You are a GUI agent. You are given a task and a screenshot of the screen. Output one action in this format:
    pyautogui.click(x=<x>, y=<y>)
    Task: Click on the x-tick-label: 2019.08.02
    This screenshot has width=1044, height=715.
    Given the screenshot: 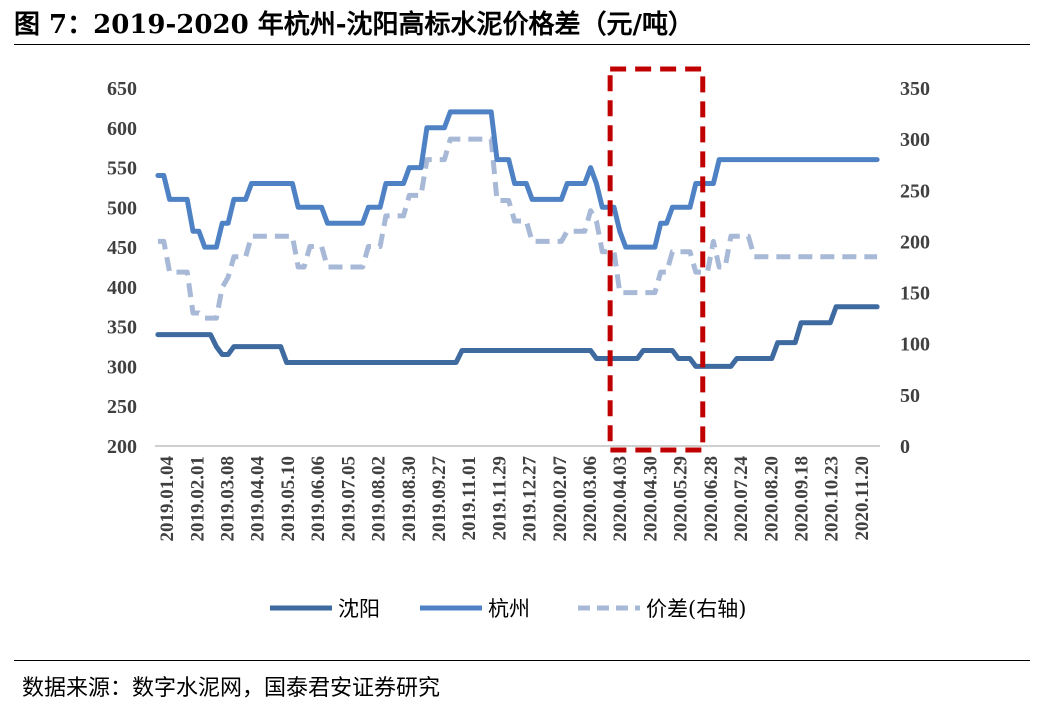 What is the action you would take?
    pyautogui.click(x=379, y=499)
    